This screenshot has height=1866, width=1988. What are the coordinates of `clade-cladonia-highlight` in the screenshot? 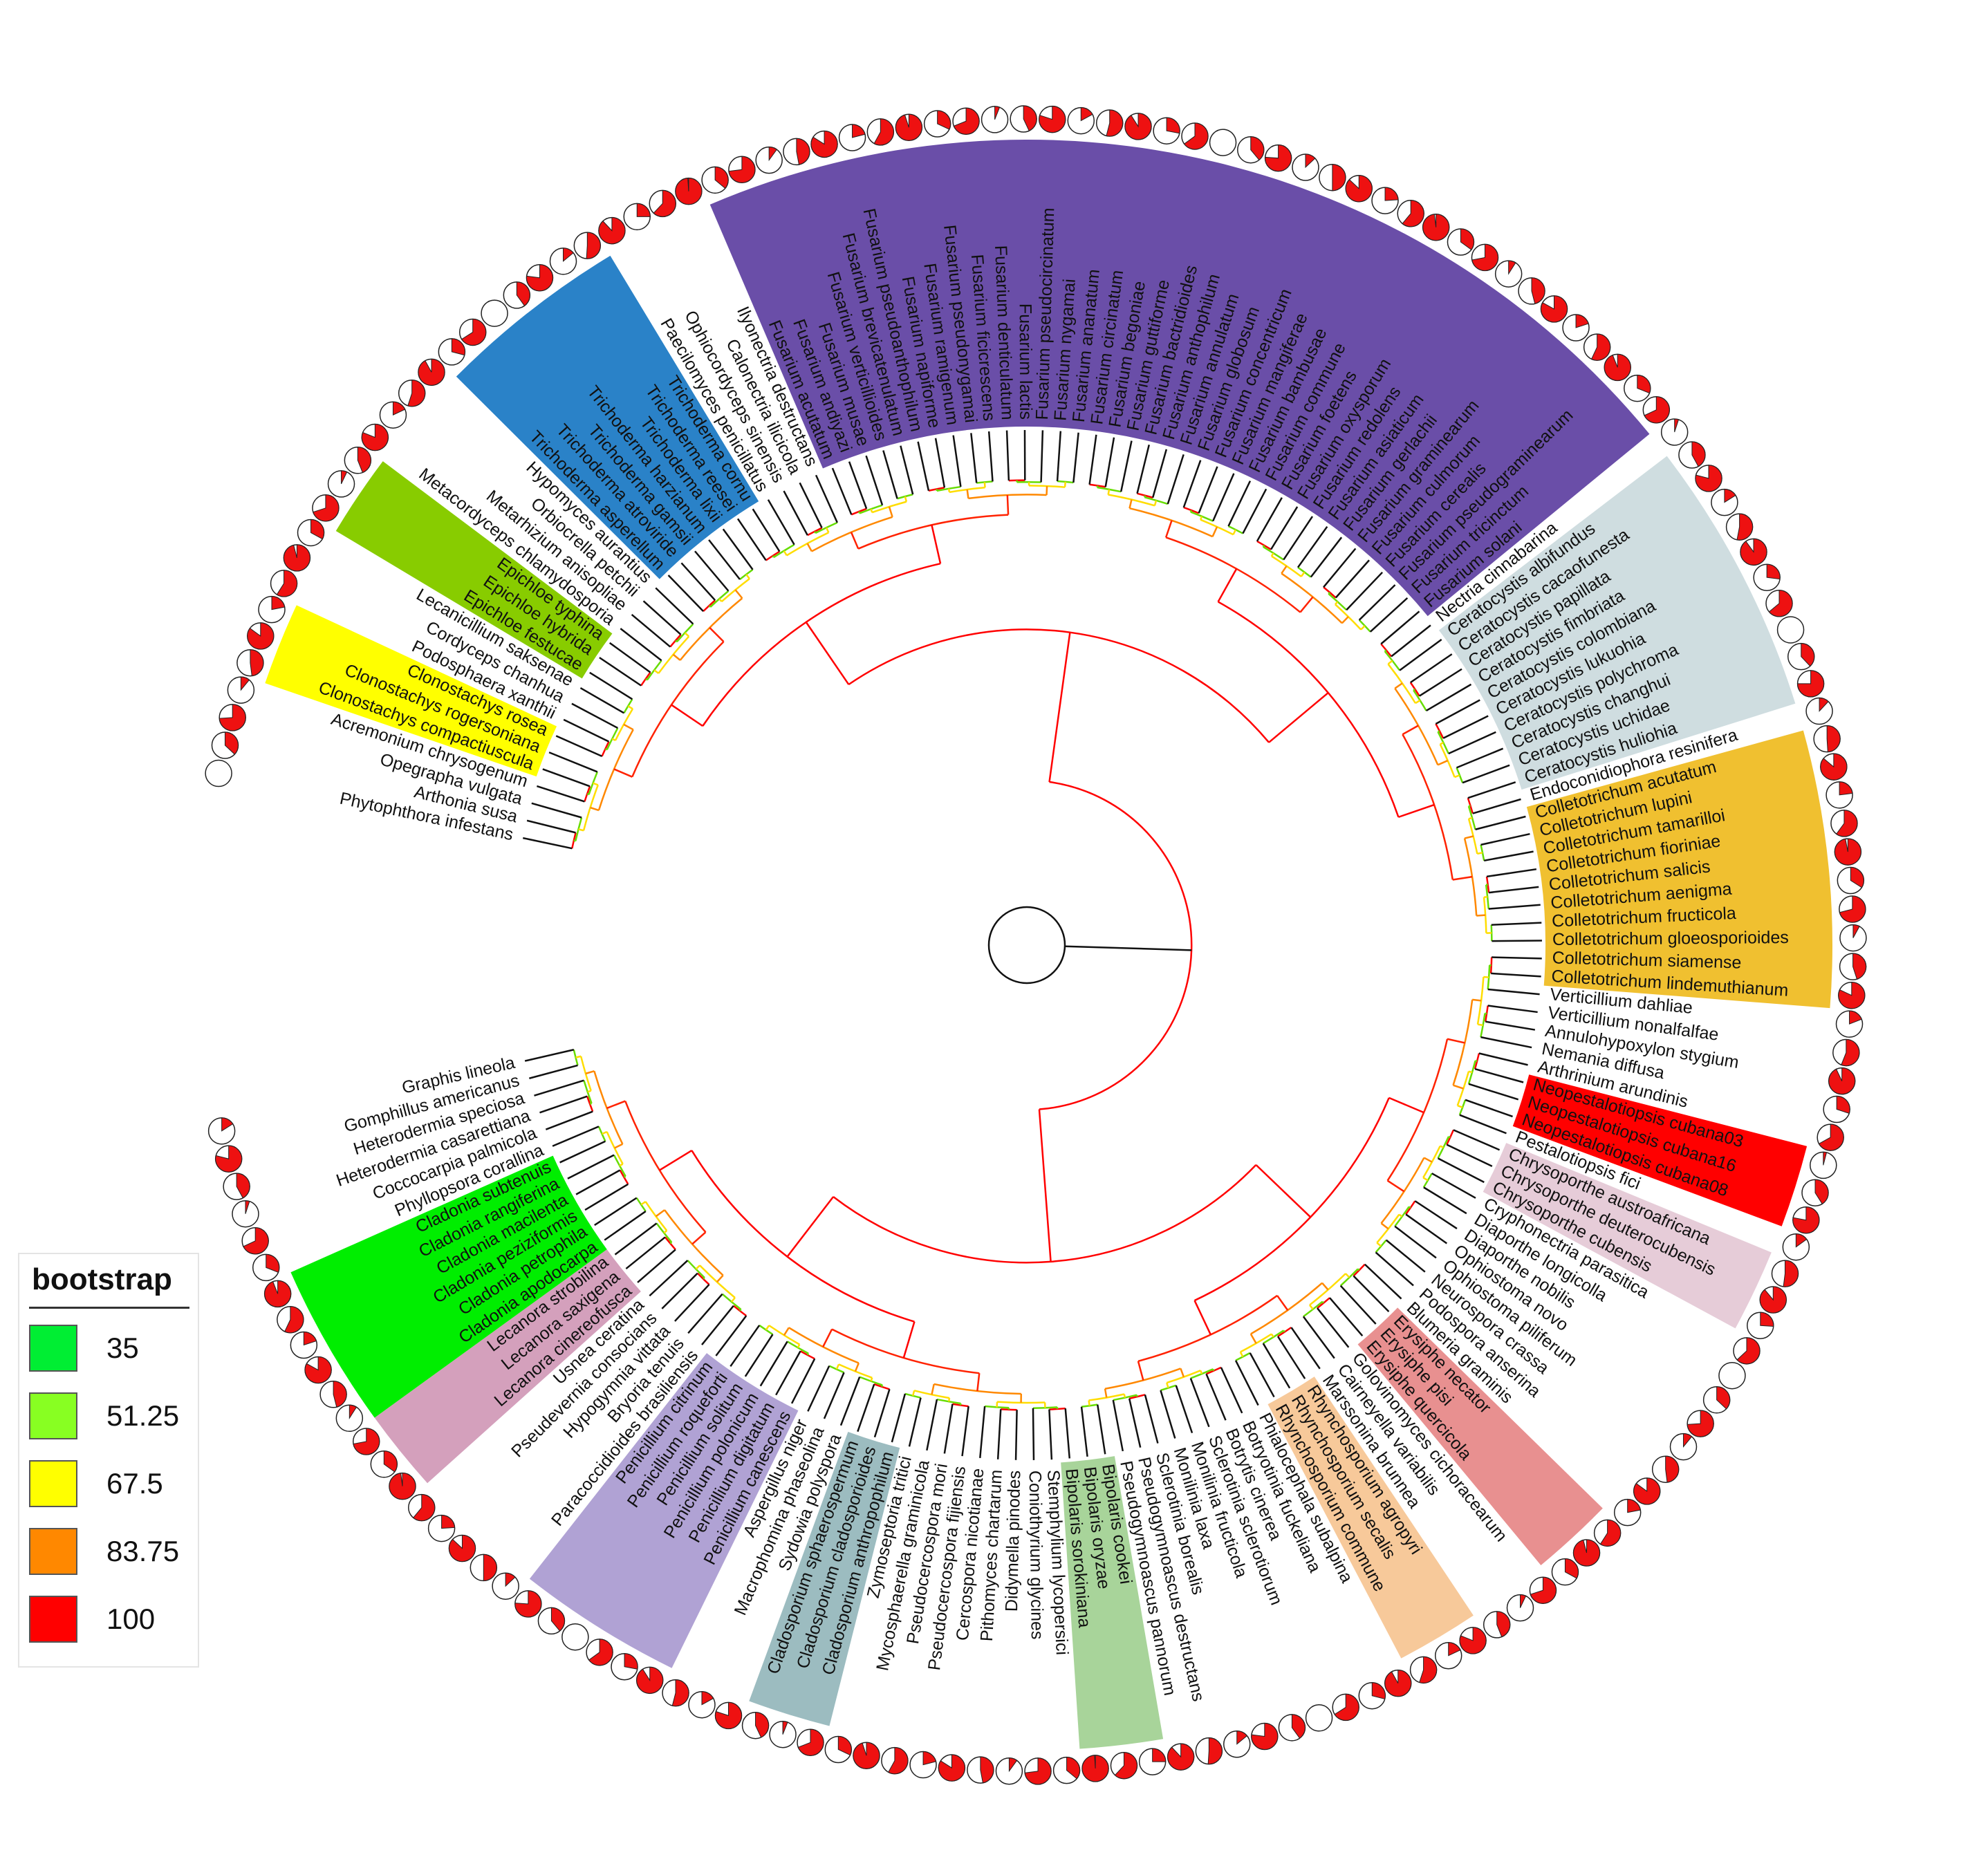 It's located at (448, 1286).